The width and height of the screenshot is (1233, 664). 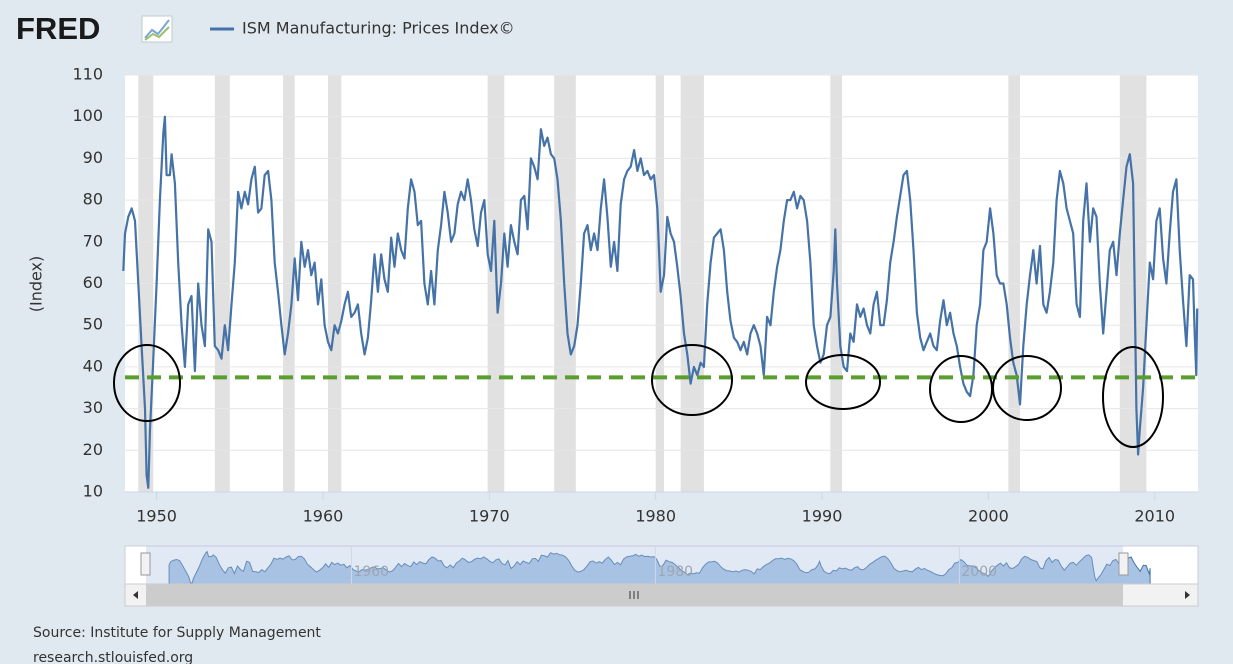 What do you see at coordinates (1187, 595) in the screenshot?
I see `scroll-right` at bounding box center [1187, 595].